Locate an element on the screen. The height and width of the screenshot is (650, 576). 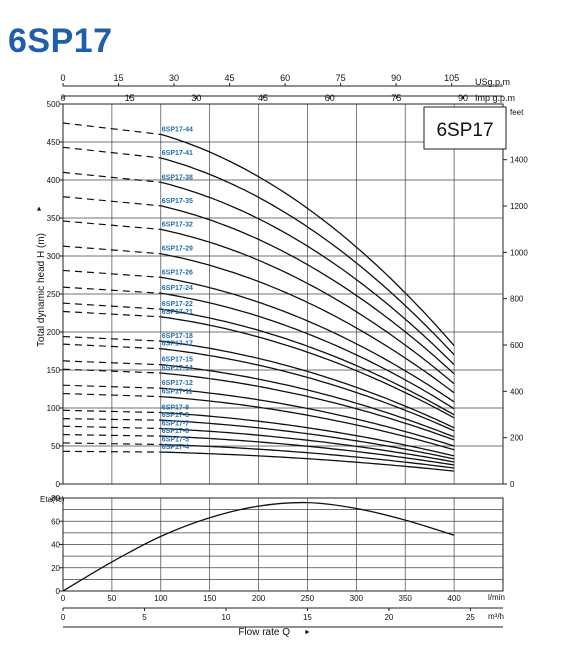
eta-axis-title: Eta(%) is located at coordinates (52, 499).